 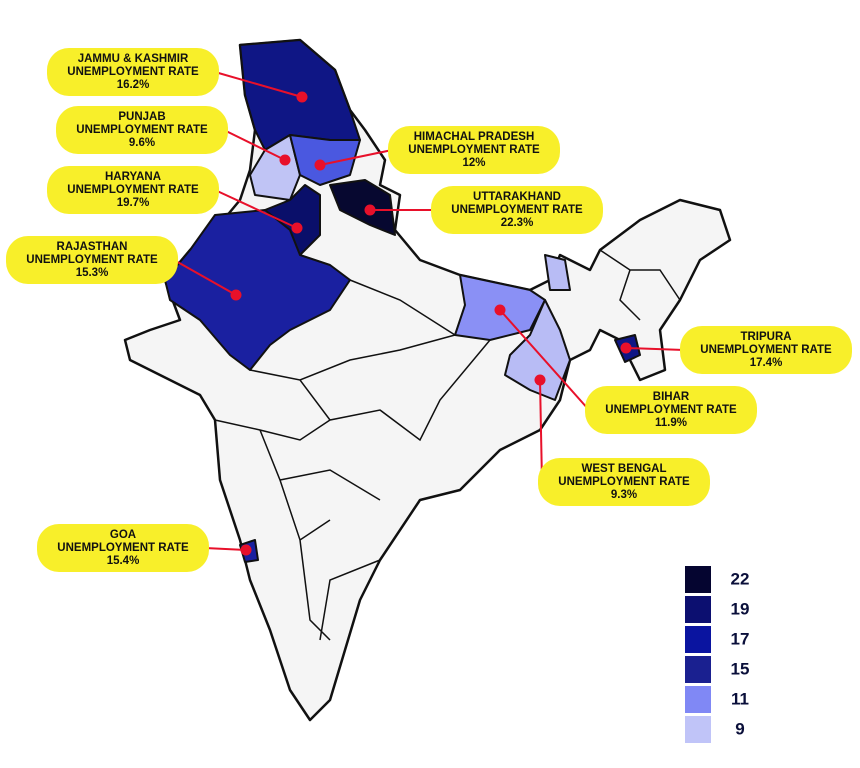 What do you see at coordinates (133, 59) in the screenshot?
I see `state-name: JAMMU & KASHMIR` at bounding box center [133, 59].